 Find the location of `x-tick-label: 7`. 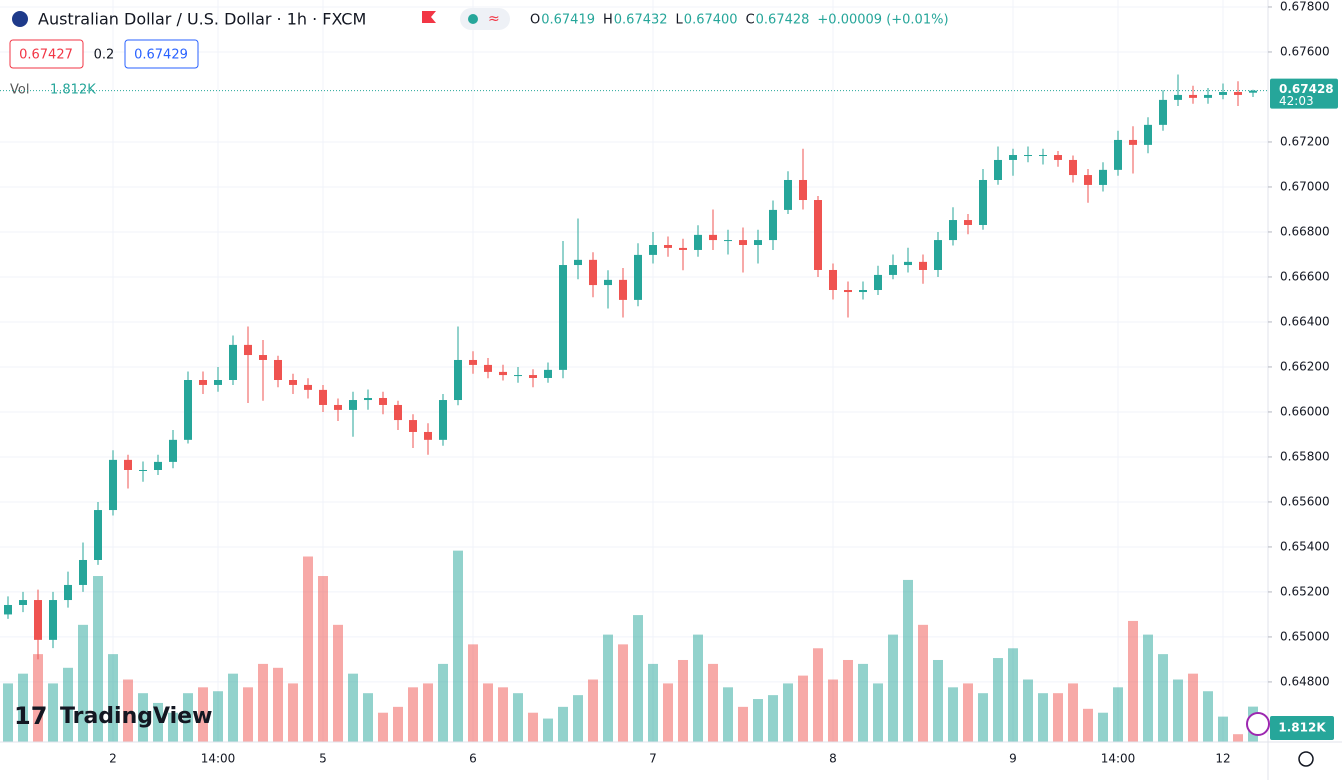

x-tick-label: 7 is located at coordinates (653, 759).